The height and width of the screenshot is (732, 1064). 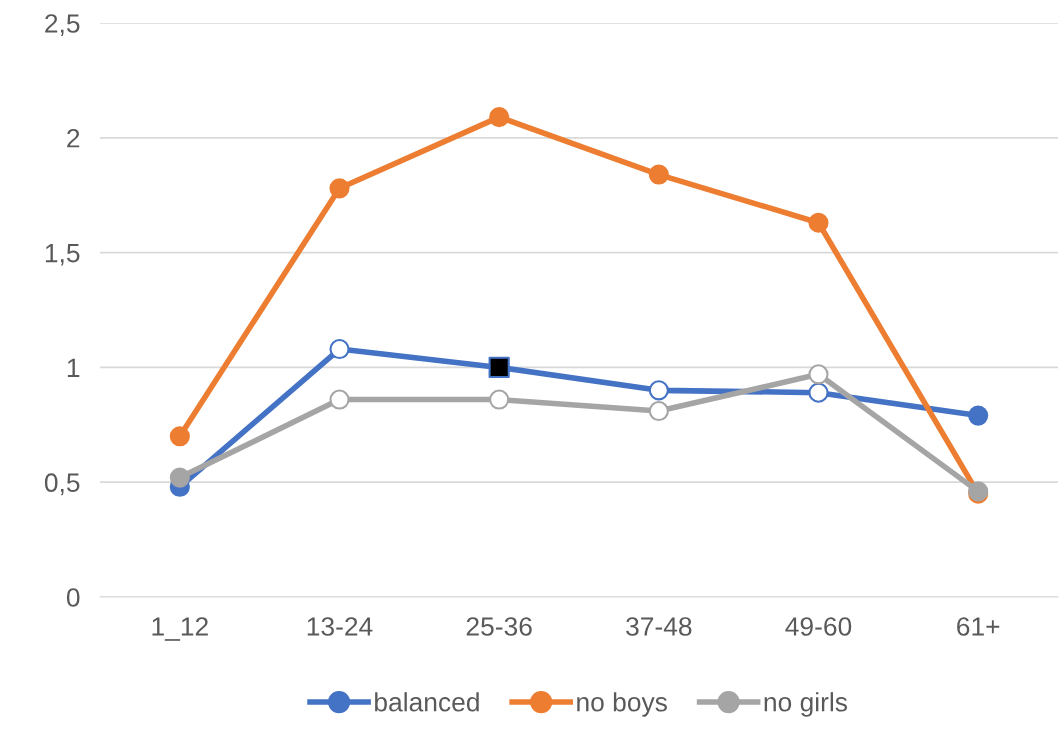 I want to click on y-tick-label: 1,5, so click(x=62, y=255).